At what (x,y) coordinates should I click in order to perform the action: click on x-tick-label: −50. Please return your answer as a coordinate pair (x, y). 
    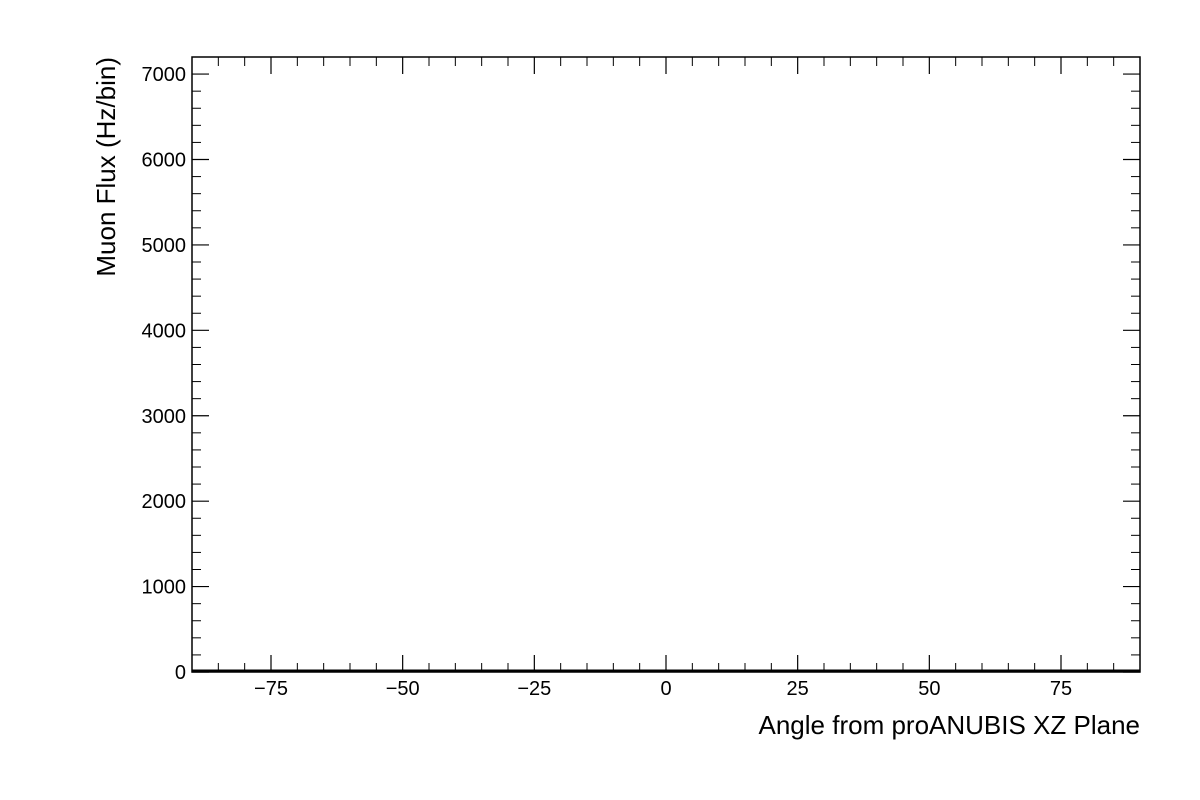
    Looking at the image, I should click on (403, 689).